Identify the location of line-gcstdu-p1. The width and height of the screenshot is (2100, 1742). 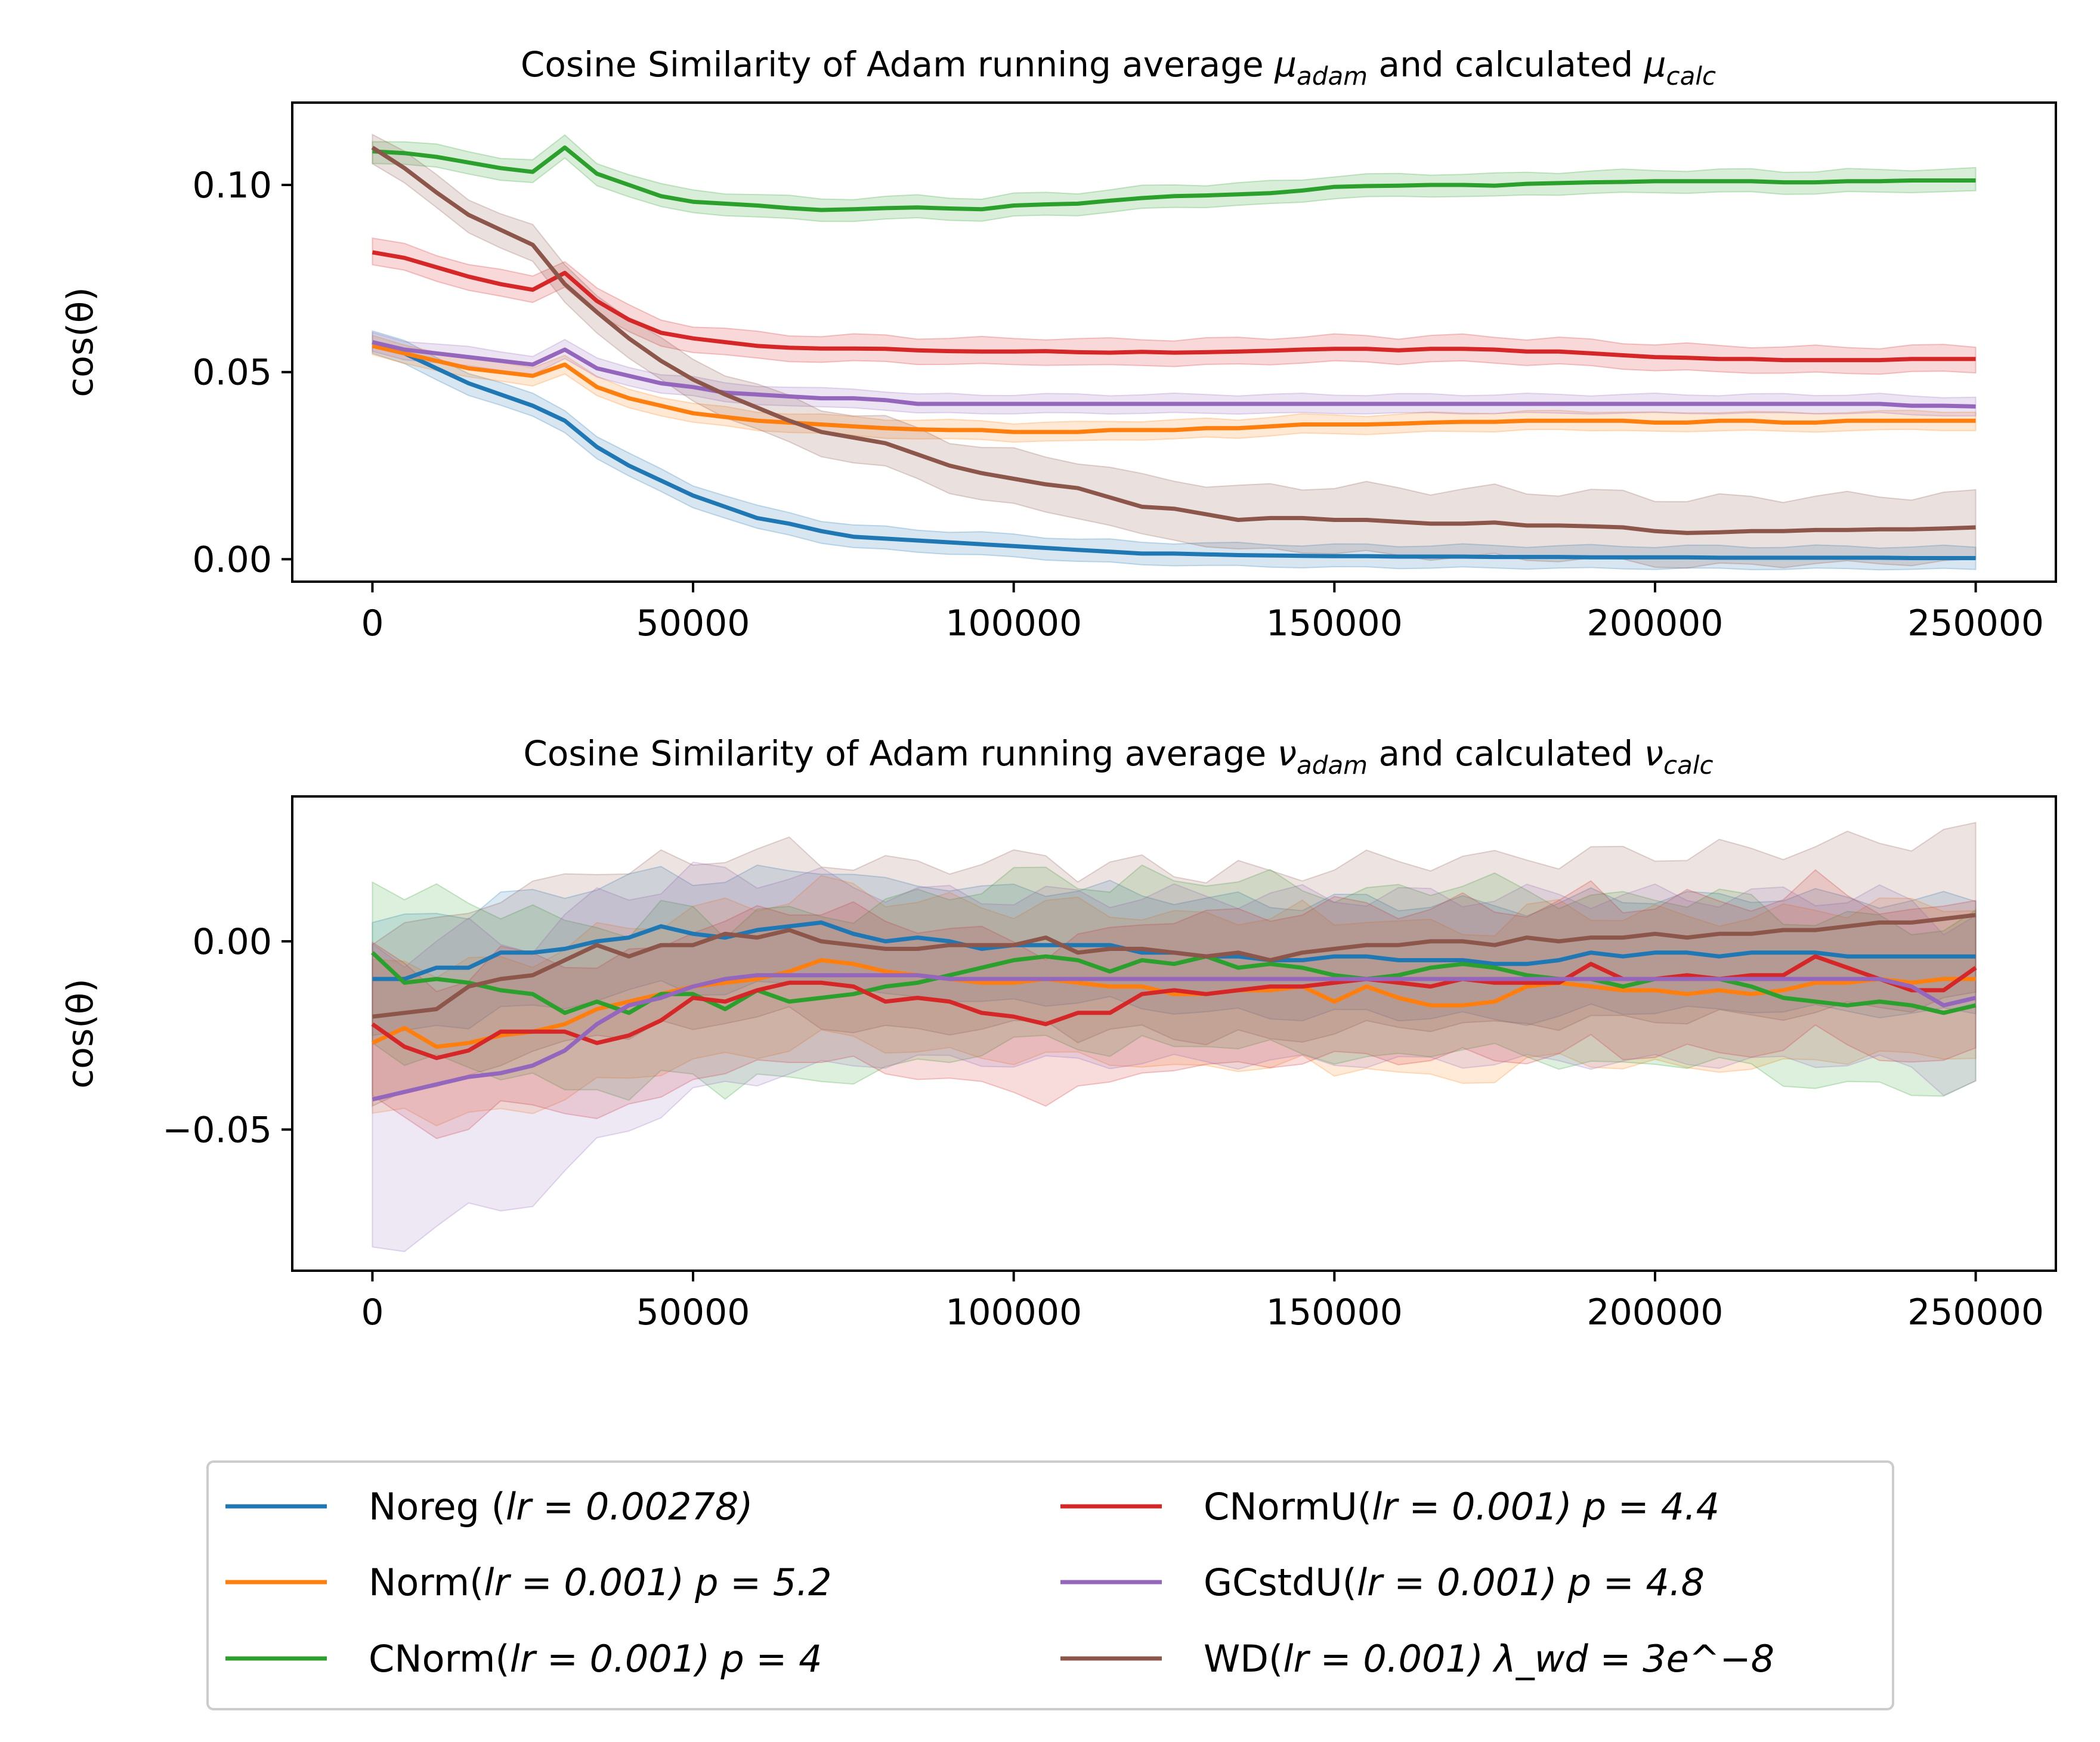
(1174, 1037).